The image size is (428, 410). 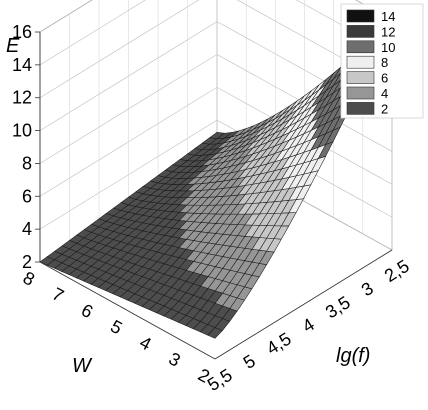 What do you see at coordinates (145, 343) in the screenshot?
I see `w-tick-label: 4` at bounding box center [145, 343].